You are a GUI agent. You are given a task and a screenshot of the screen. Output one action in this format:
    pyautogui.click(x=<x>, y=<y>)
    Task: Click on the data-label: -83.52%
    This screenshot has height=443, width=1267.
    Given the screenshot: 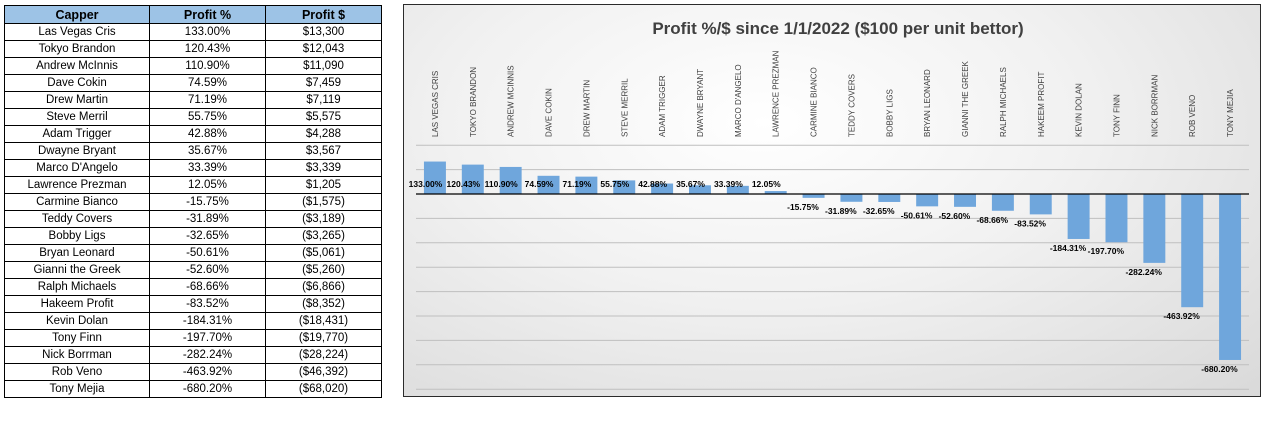 What is the action you would take?
    pyautogui.click(x=1030, y=223)
    